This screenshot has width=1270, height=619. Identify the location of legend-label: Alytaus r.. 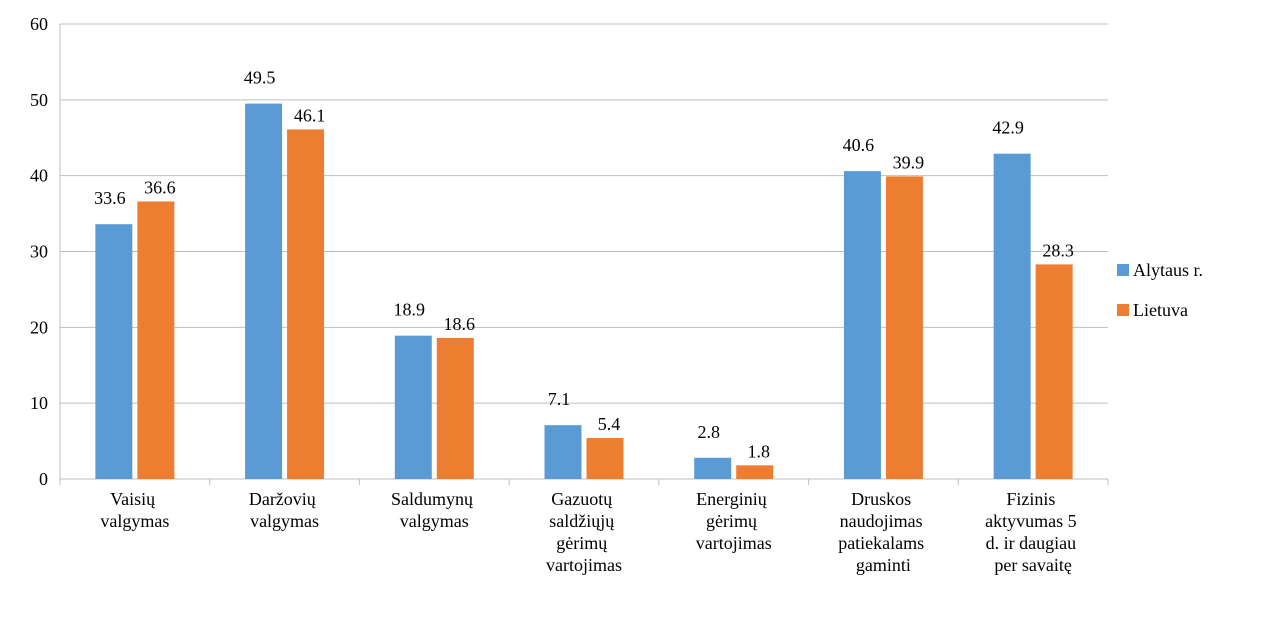
(1168, 270).